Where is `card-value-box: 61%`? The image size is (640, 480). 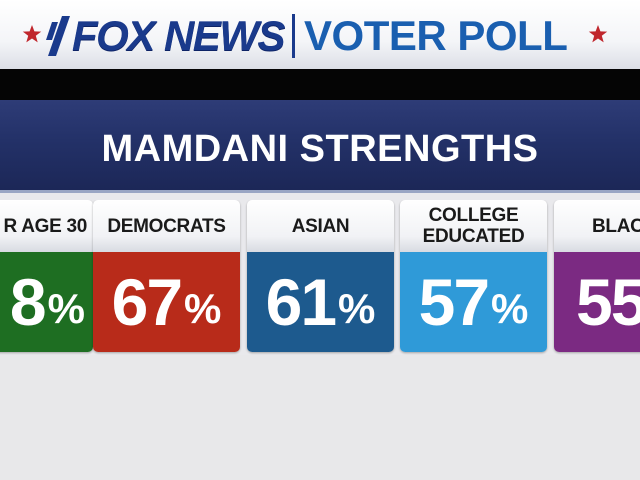 card-value-box: 61% is located at coordinates (320, 302).